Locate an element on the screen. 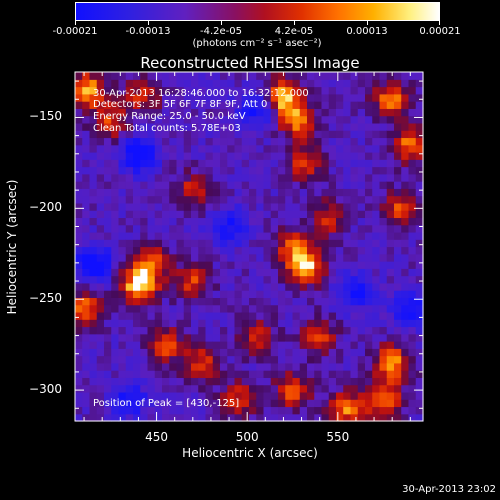  colorbar is located at coordinates (257, 11).